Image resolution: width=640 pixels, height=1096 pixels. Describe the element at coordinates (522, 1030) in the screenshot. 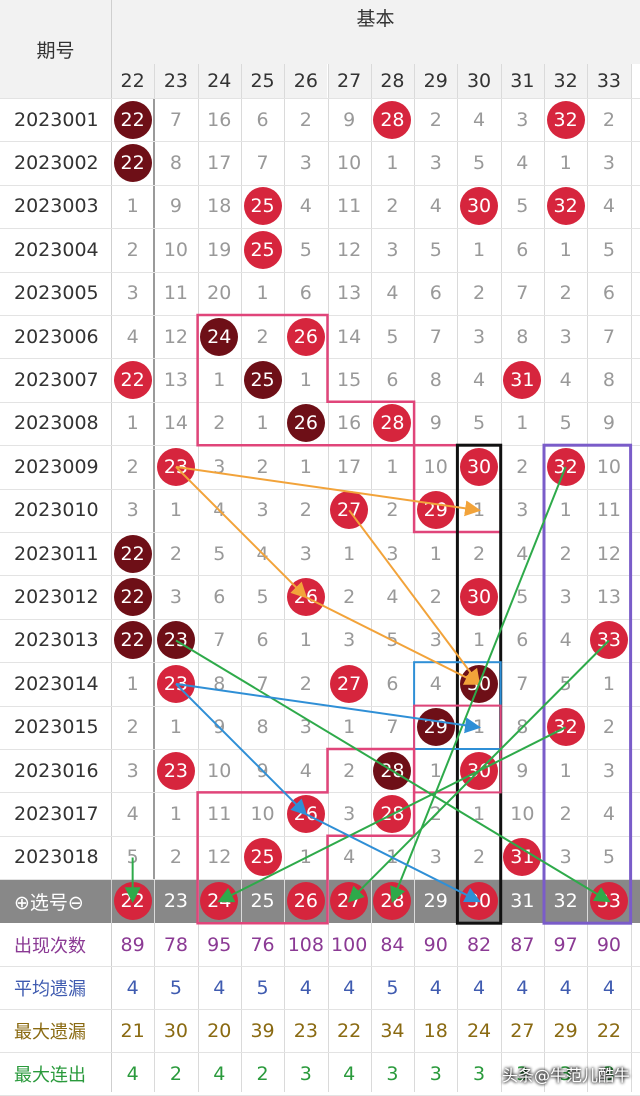

I see `stat-value: 27` at that location.